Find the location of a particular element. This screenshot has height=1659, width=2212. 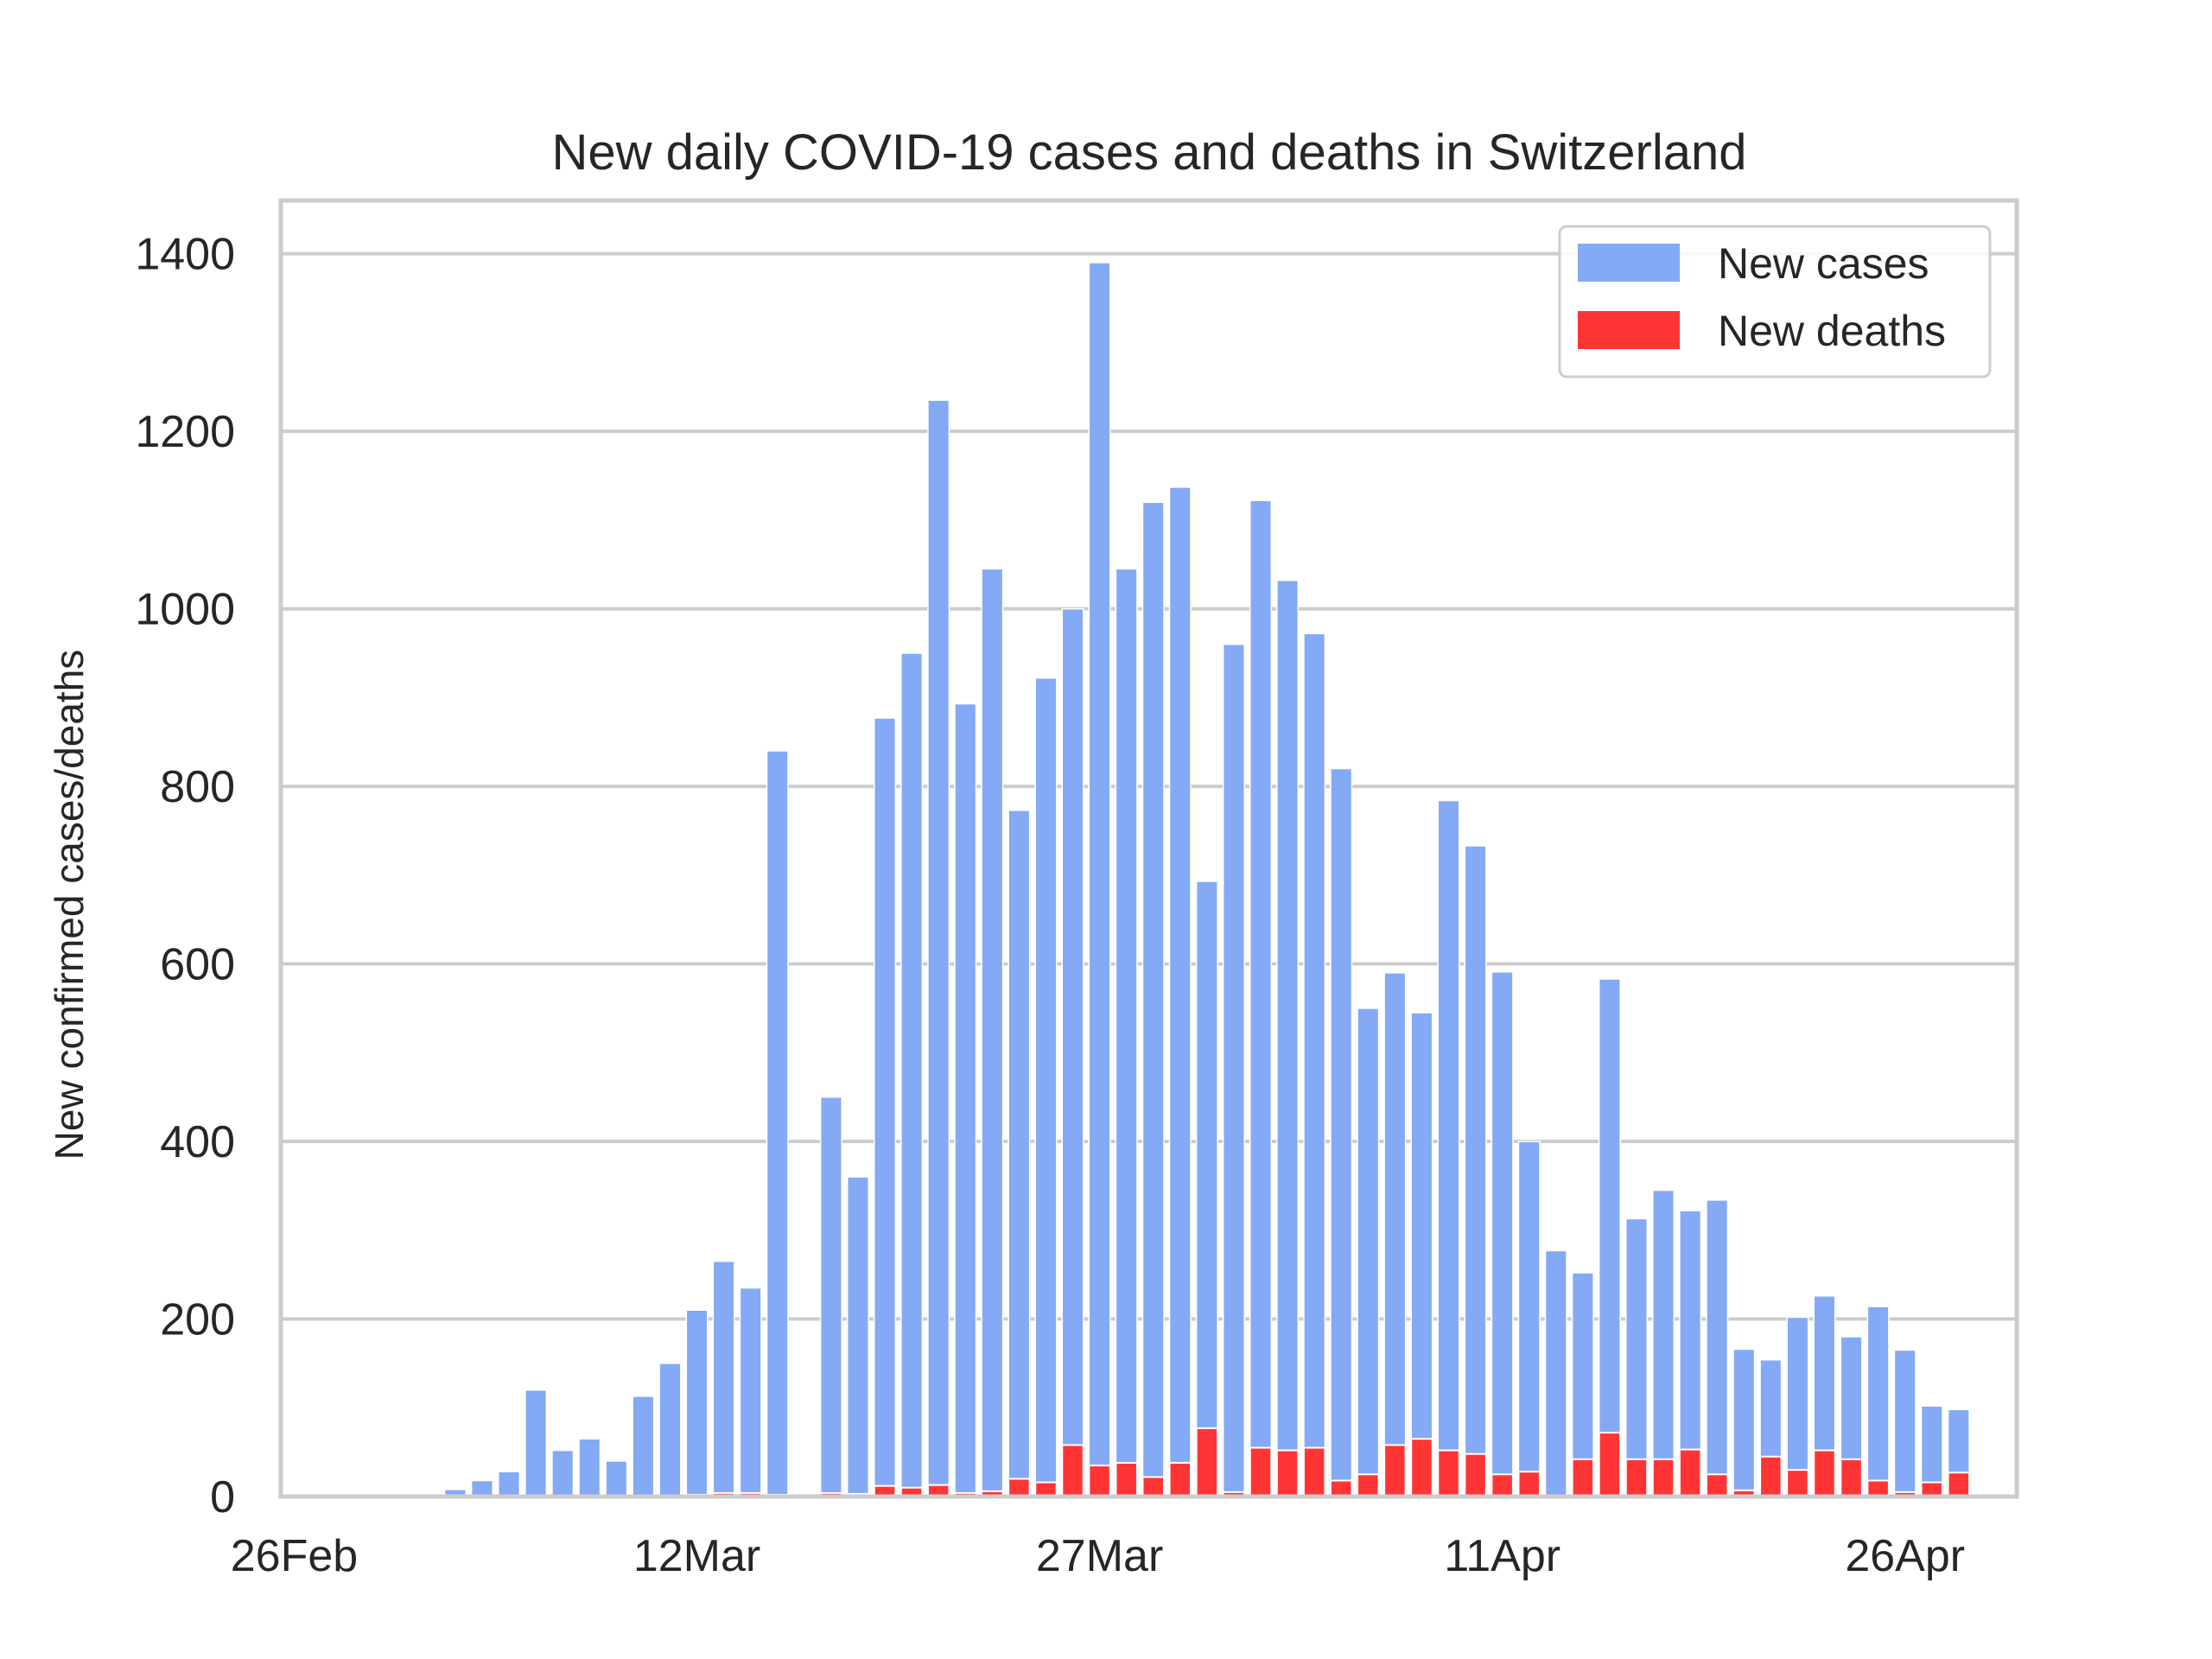

y-tick-label: 0 is located at coordinates (222, 1497).